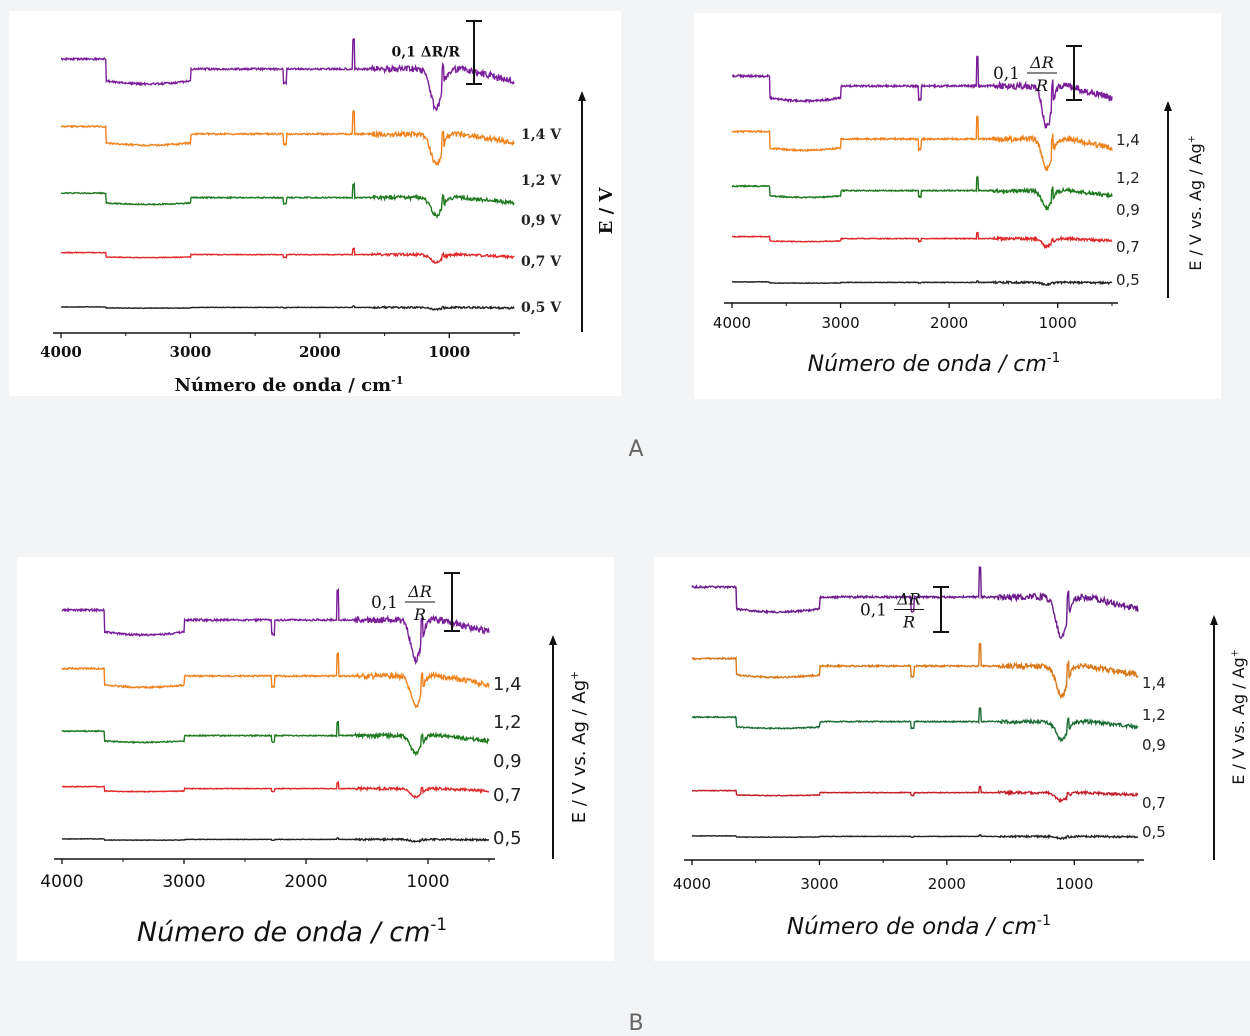  I want to click on series-label-4: 0,7 V, so click(541, 262).